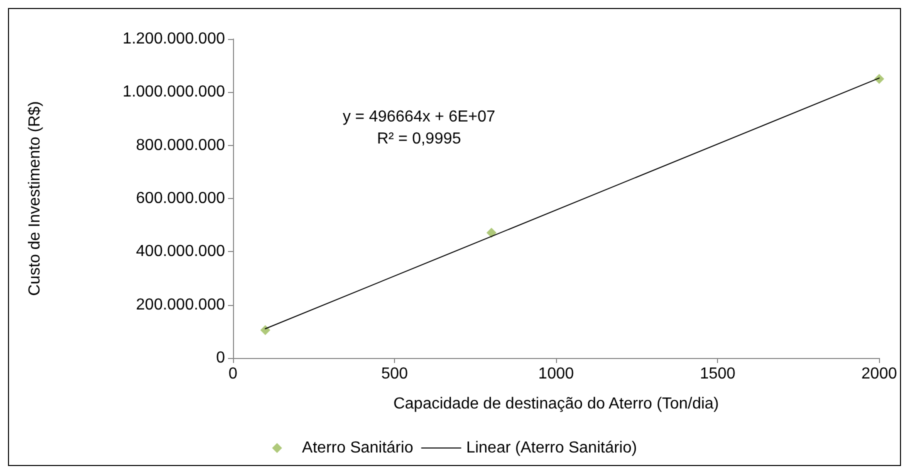  I want to click on y-tick-label: 1.200.000.000, so click(174, 39).